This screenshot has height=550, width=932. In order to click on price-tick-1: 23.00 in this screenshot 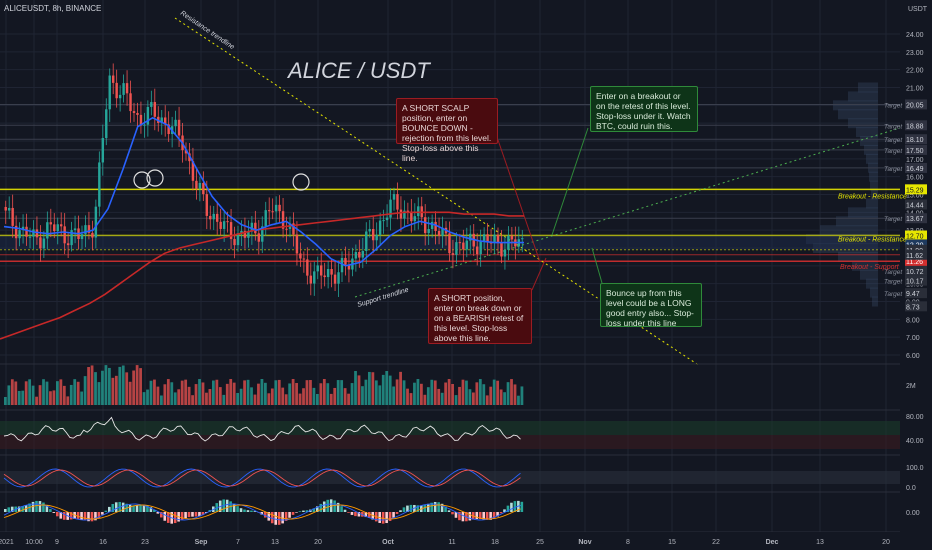, I will do `click(915, 53)`.